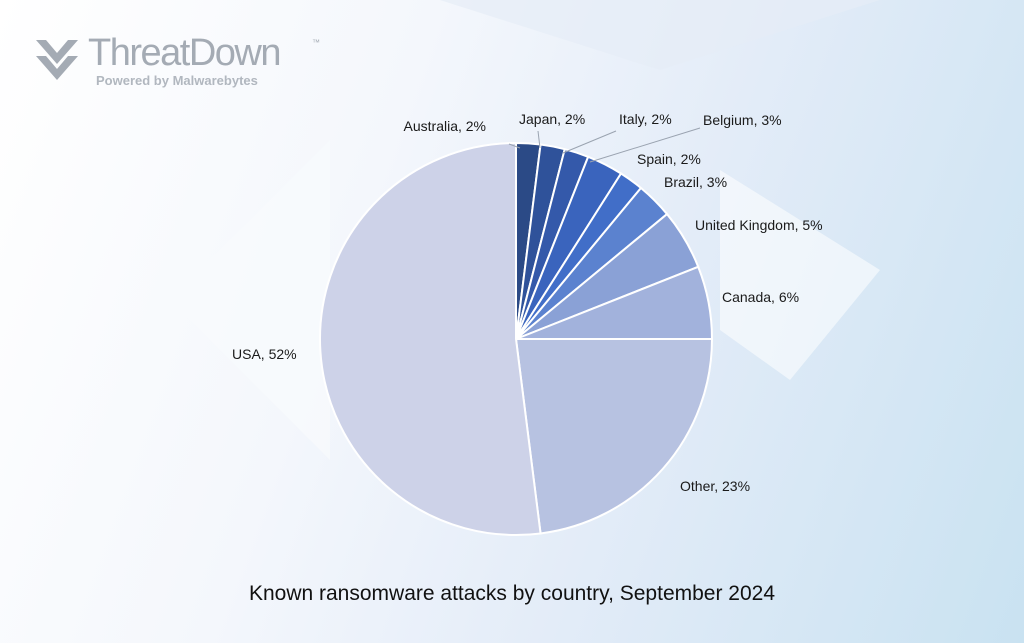  Describe the element at coordinates (695, 182) in the screenshot. I see `data-label-brazil: Brazil, 3%` at that location.